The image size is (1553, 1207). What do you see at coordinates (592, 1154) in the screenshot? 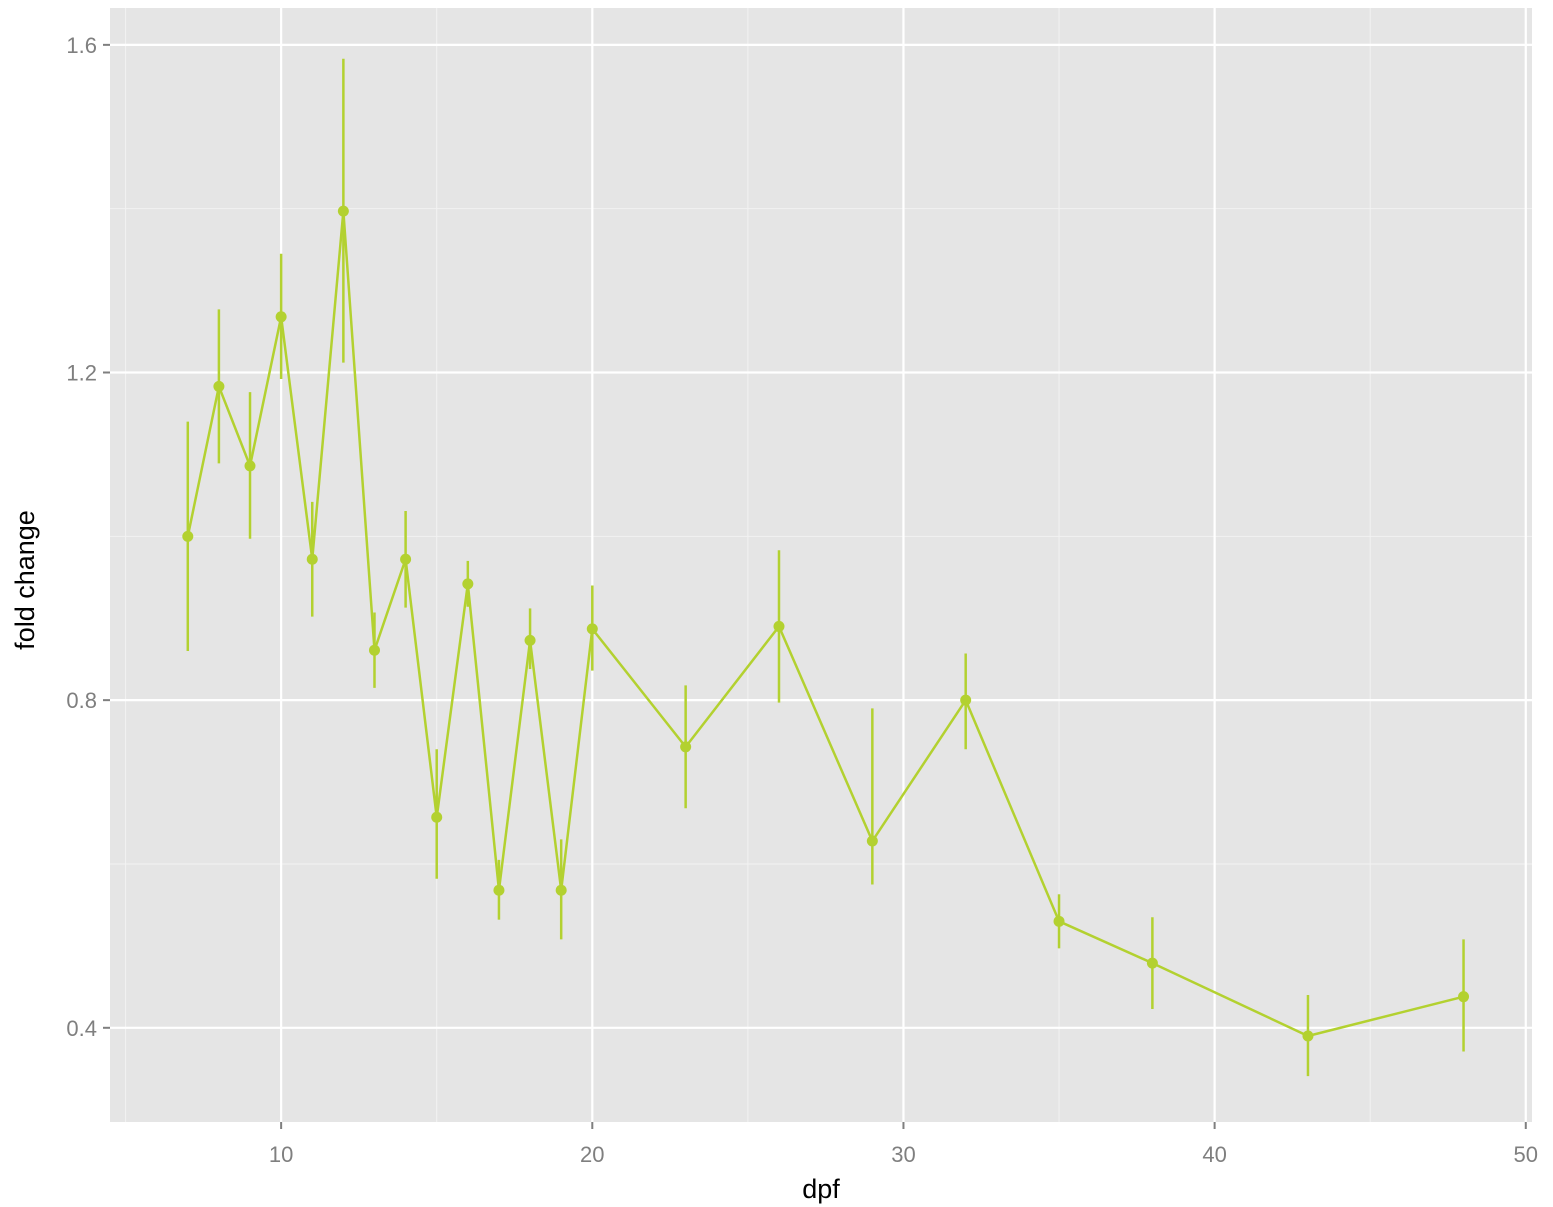
I see `x-tick-label: 20` at bounding box center [592, 1154].